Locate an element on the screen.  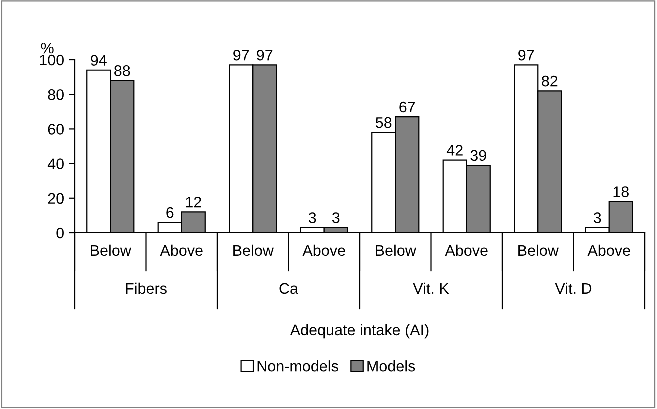
text: Fibers is located at coordinates (146, 288).